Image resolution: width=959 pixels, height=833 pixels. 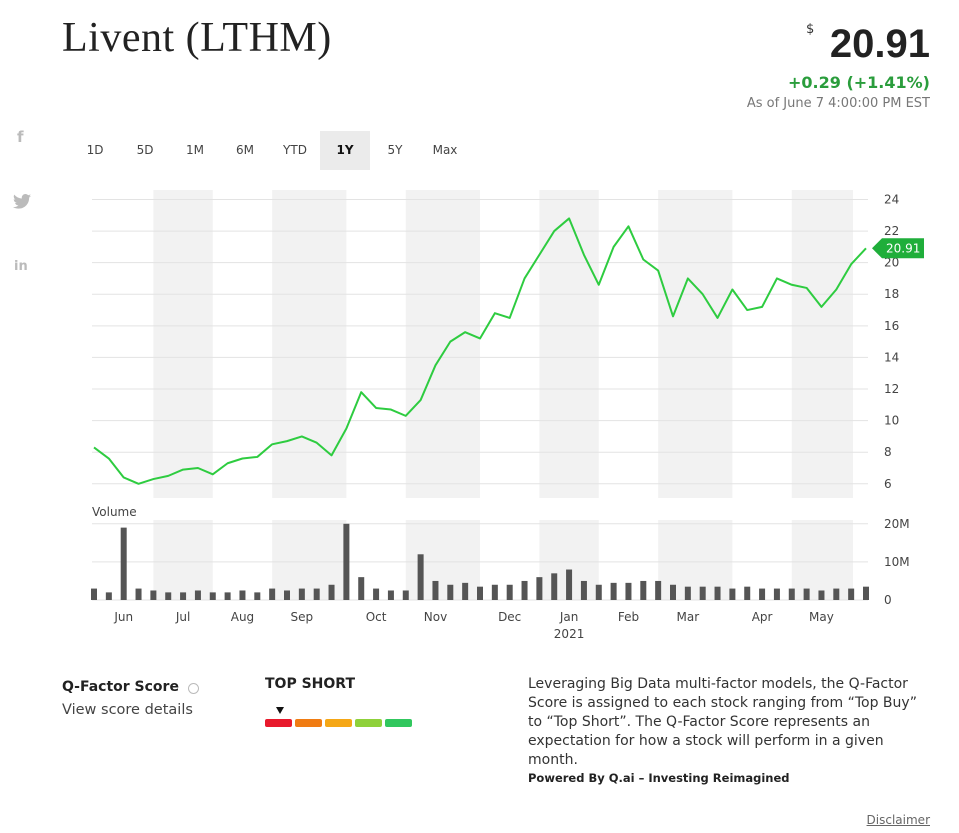 I want to click on linkedin-share: in, so click(x=21, y=266).